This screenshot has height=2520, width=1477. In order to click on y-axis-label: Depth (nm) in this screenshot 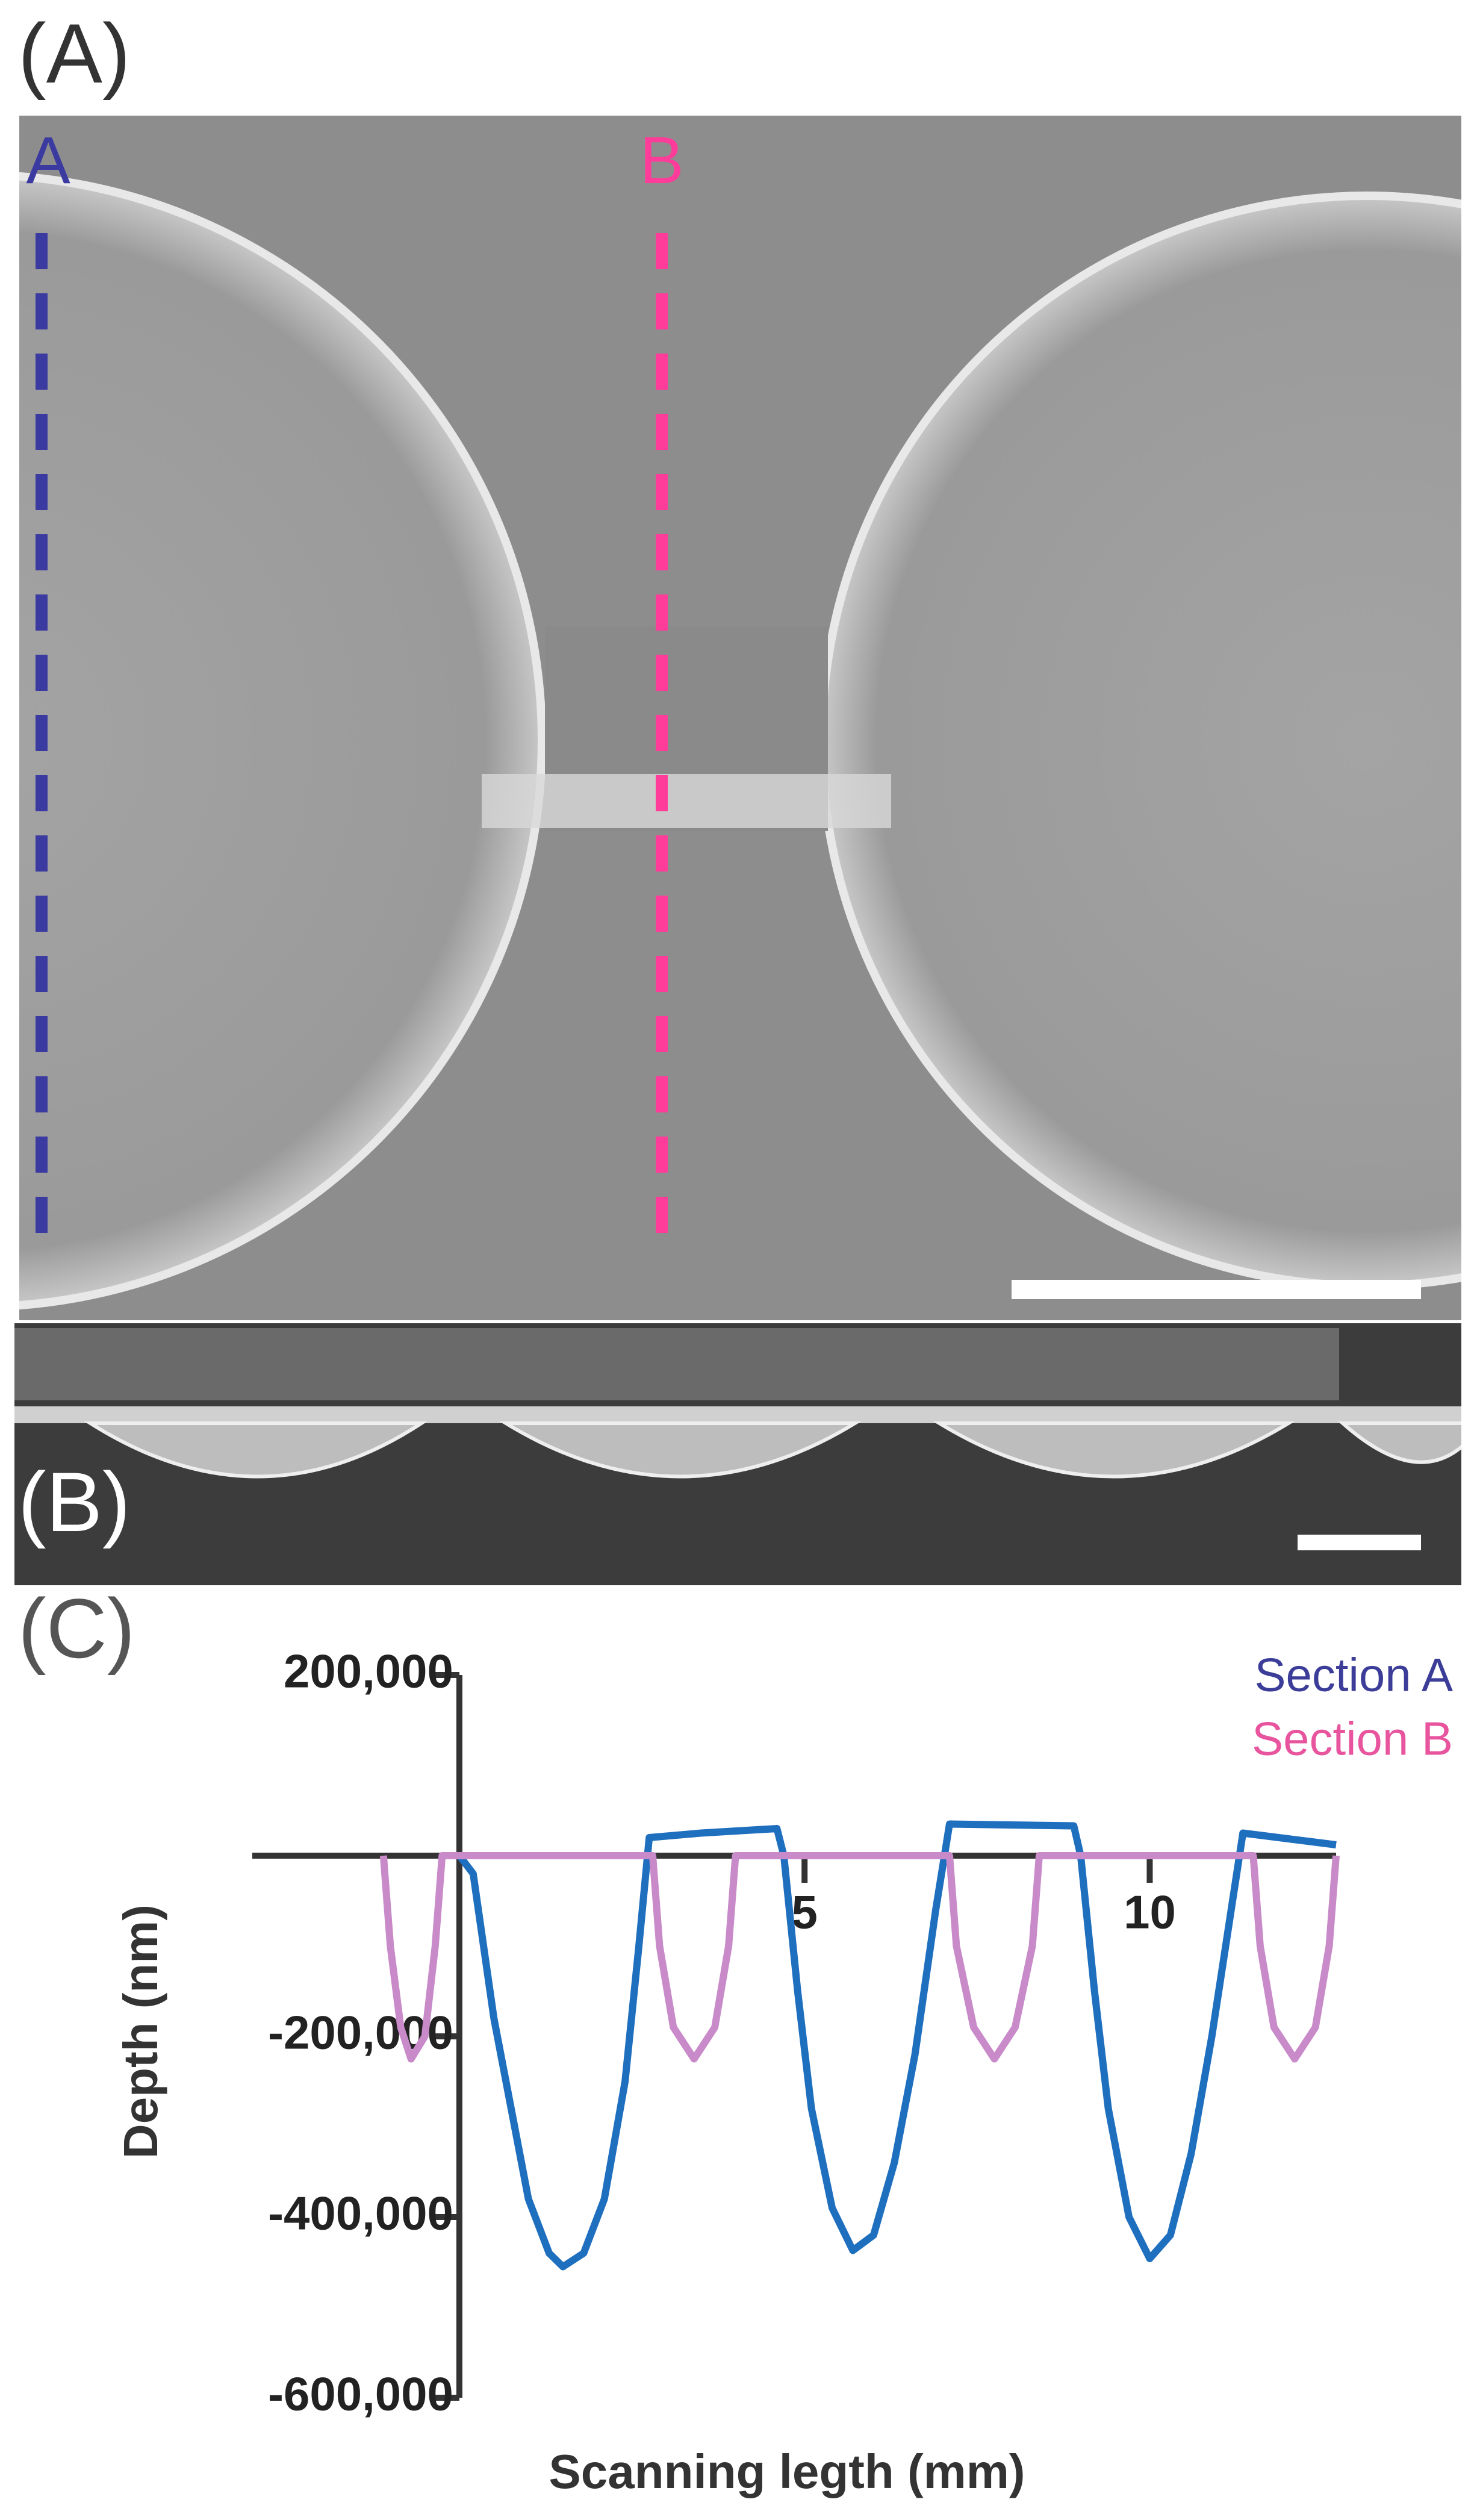, I will do `click(140, 2031)`.